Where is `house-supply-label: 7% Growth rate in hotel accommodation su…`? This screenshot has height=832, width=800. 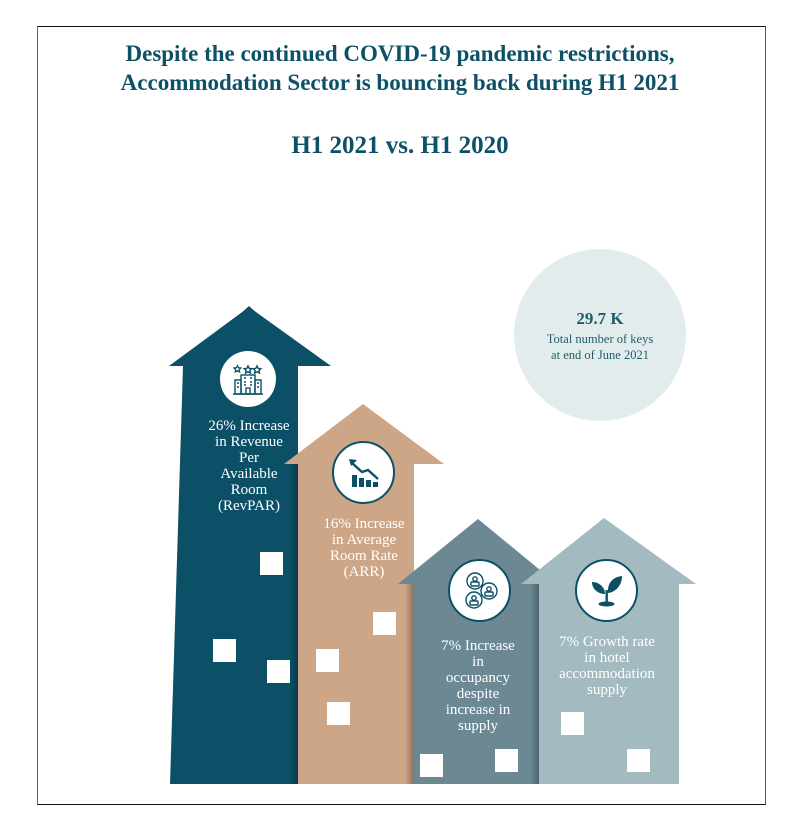 house-supply-label: 7% Growth rate in hotel accommodation su… is located at coordinates (607, 666).